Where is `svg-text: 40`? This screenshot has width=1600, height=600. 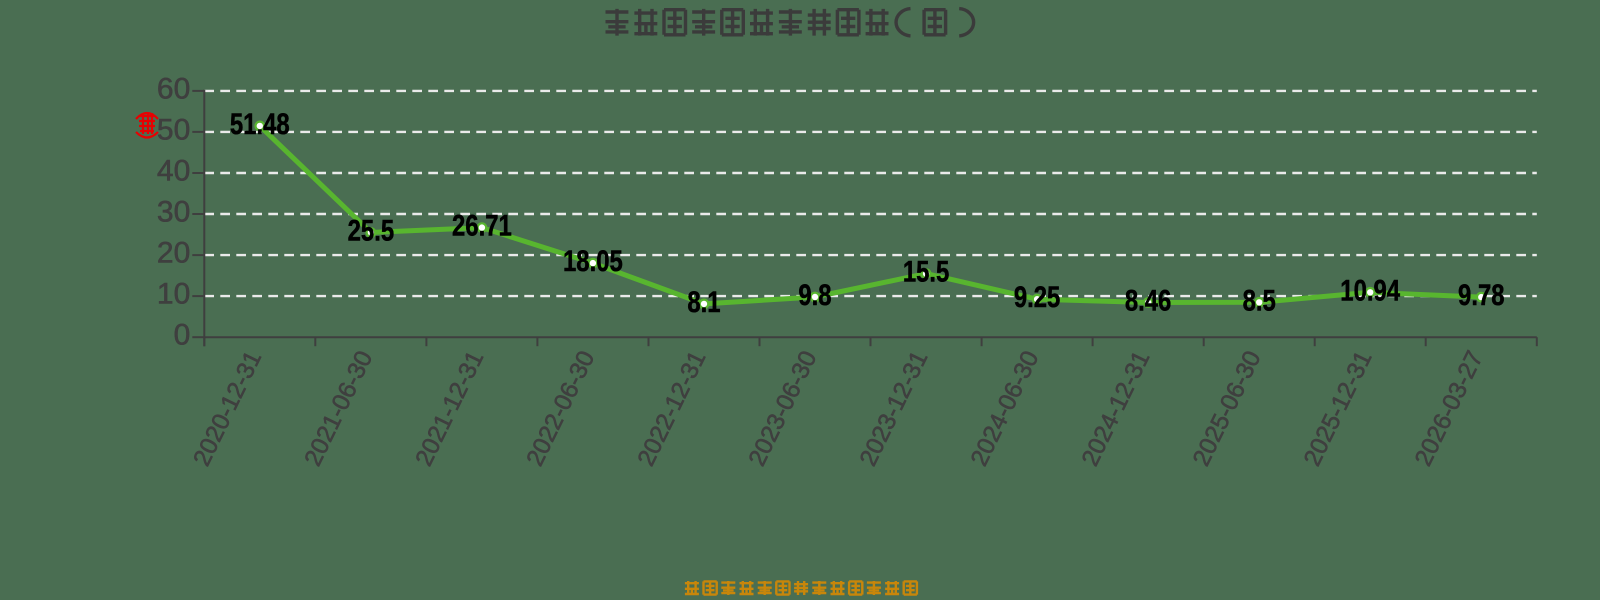 svg-text: 40 is located at coordinates (173, 171).